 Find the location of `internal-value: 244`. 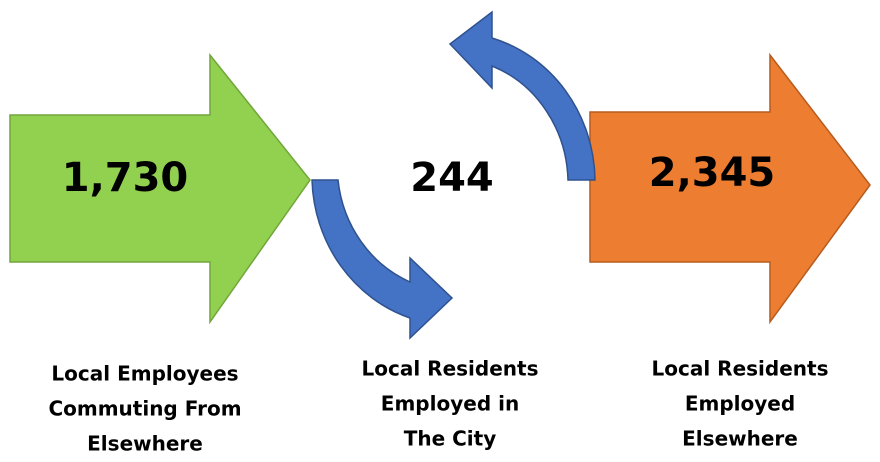

internal-value: 244 is located at coordinates (452, 178).